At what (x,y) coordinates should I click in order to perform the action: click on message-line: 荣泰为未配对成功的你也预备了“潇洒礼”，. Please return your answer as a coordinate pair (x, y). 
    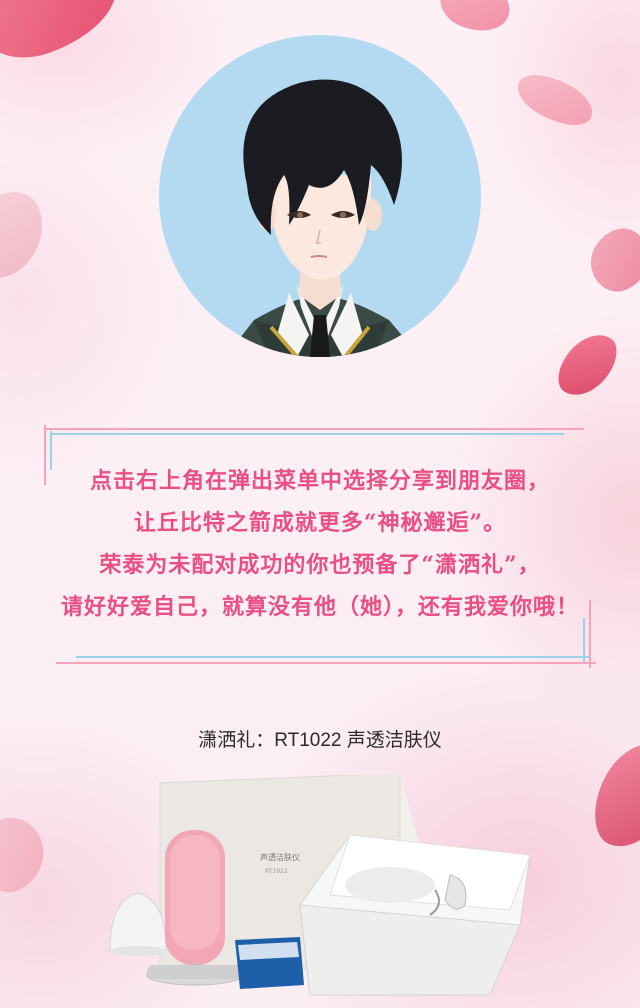
    Looking at the image, I should click on (320, 565).